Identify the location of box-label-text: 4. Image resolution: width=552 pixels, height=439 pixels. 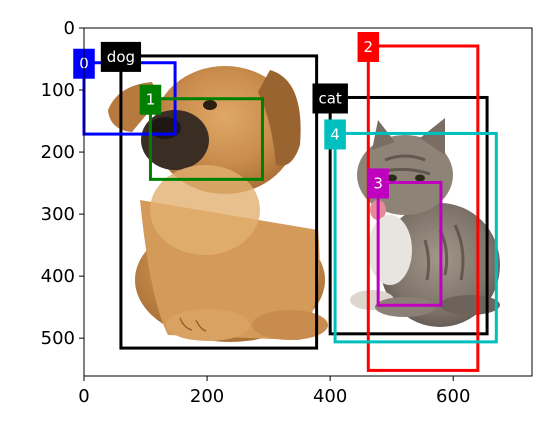
(335, 134).